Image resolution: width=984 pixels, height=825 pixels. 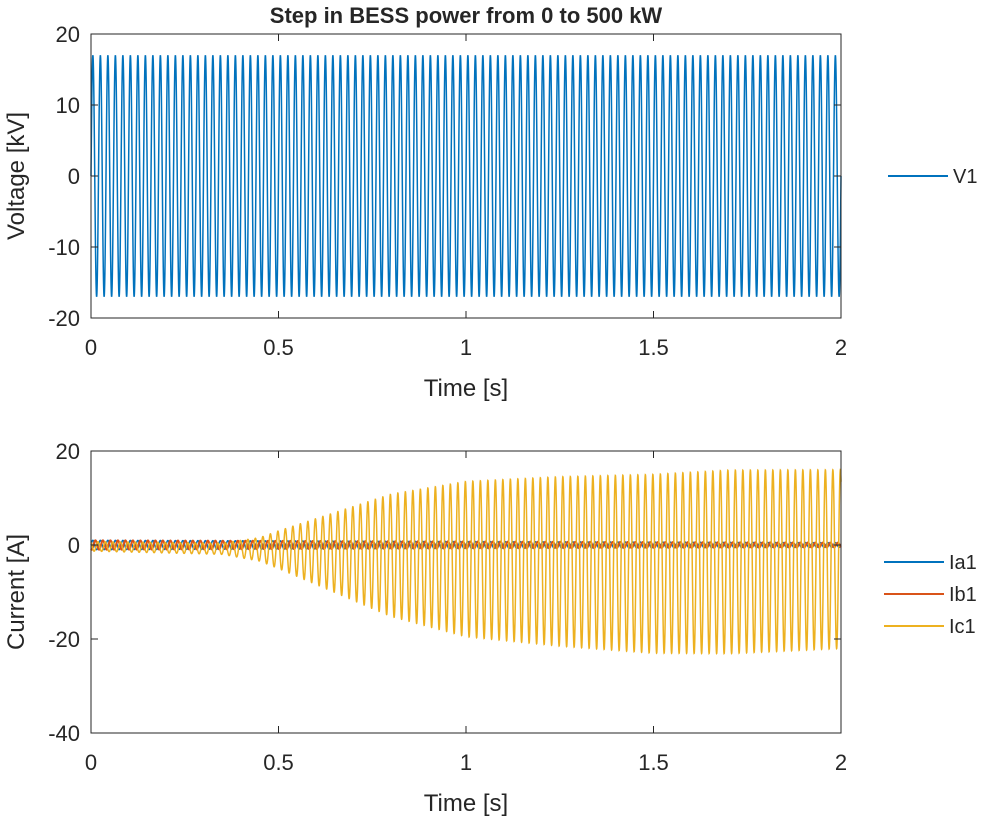 I want to click on legend-label-v1: V1, so click(x=965, y=177).